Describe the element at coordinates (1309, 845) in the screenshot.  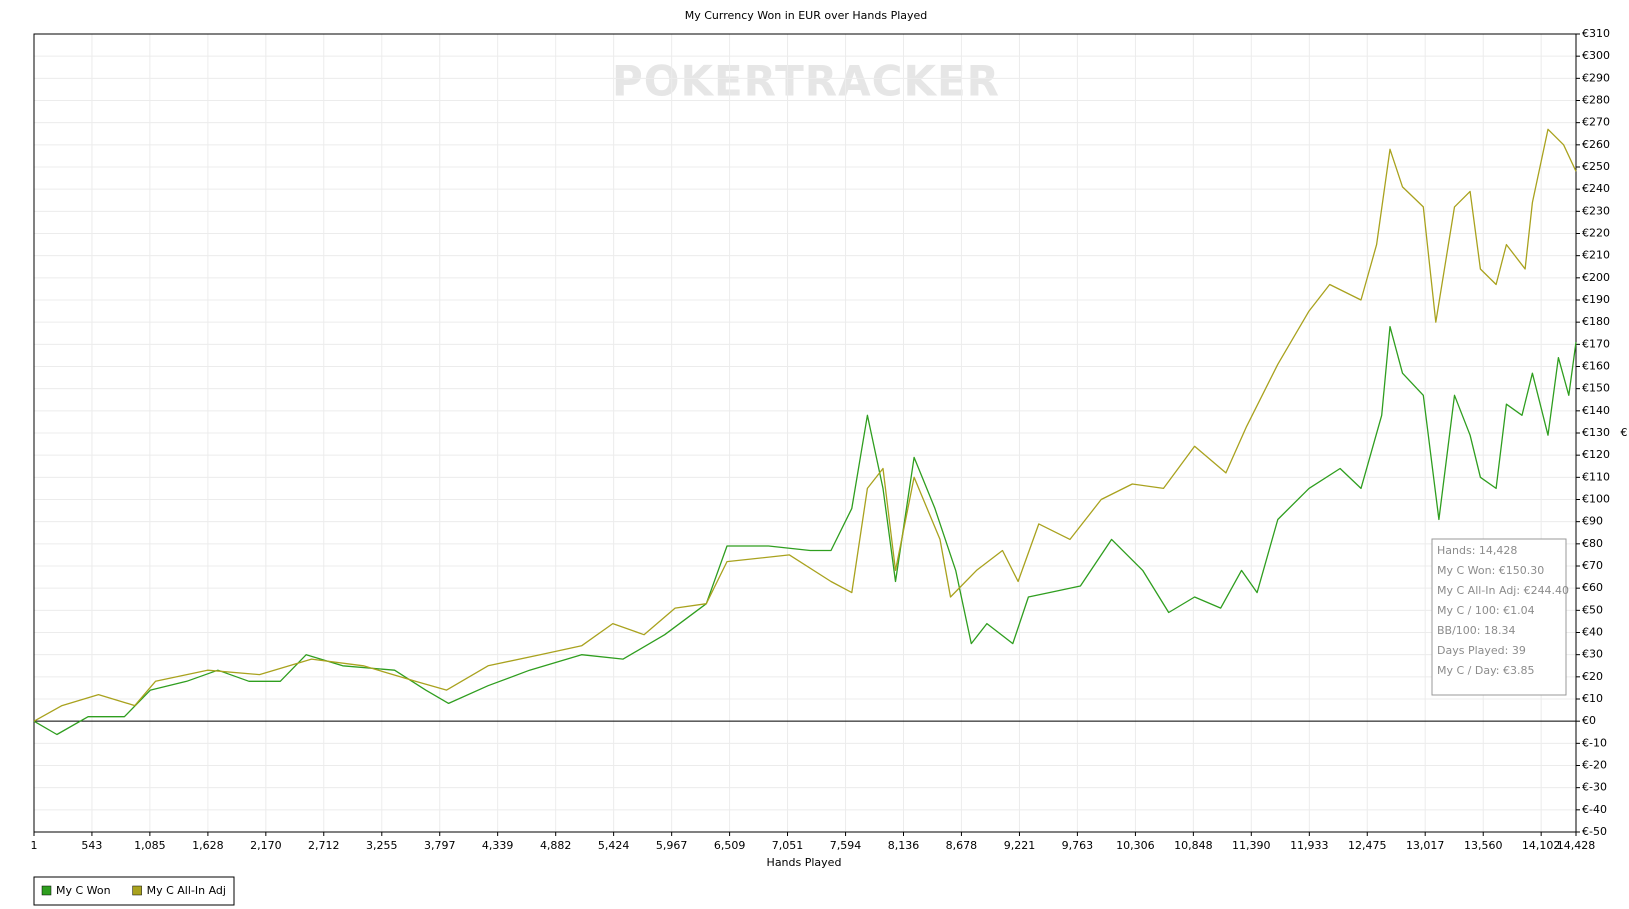
I see `x-tick-label: 11,933` at that location.